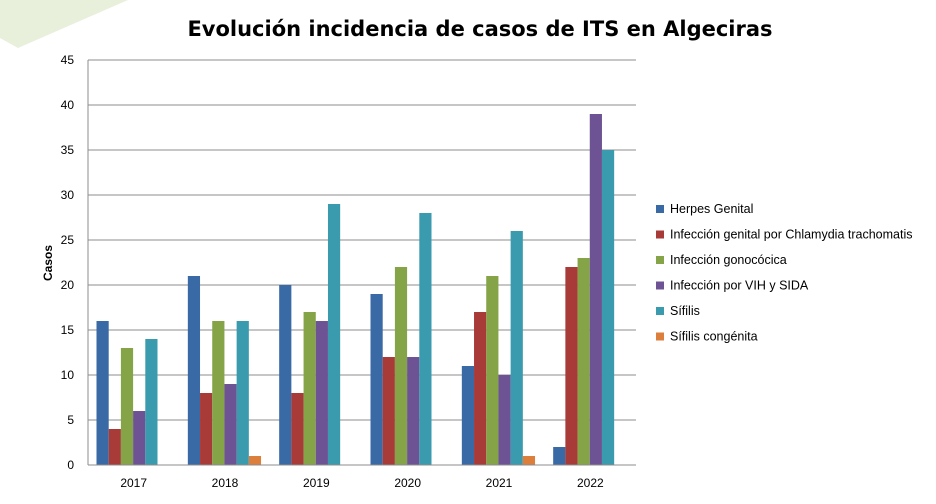 The image size is (936, 504). Describe the element at coordinates (590, 483) in the screenshot. I see `x-tick-label: 2022` at that location.